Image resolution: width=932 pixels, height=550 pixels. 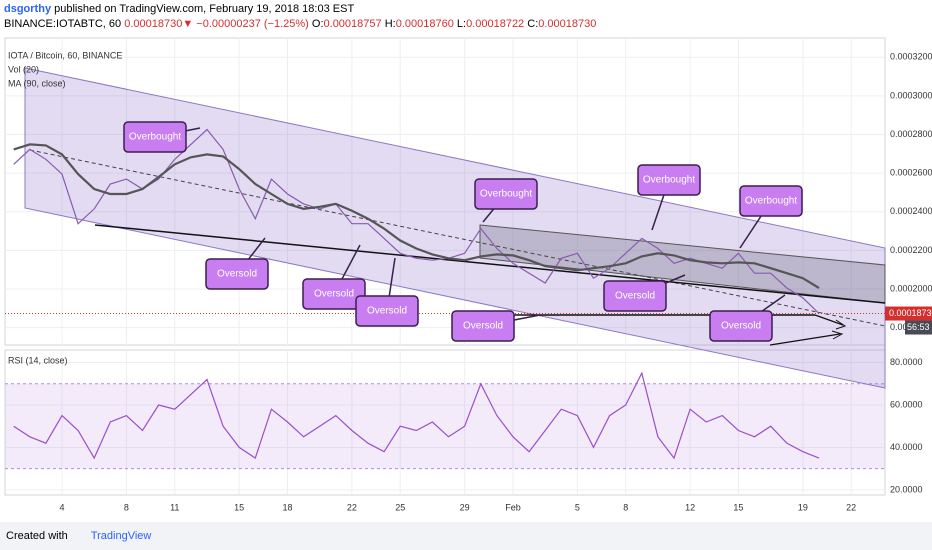 I want to click on ticker-part: BINANCE:IOTABTC, 60, so click(x=64, y=24).